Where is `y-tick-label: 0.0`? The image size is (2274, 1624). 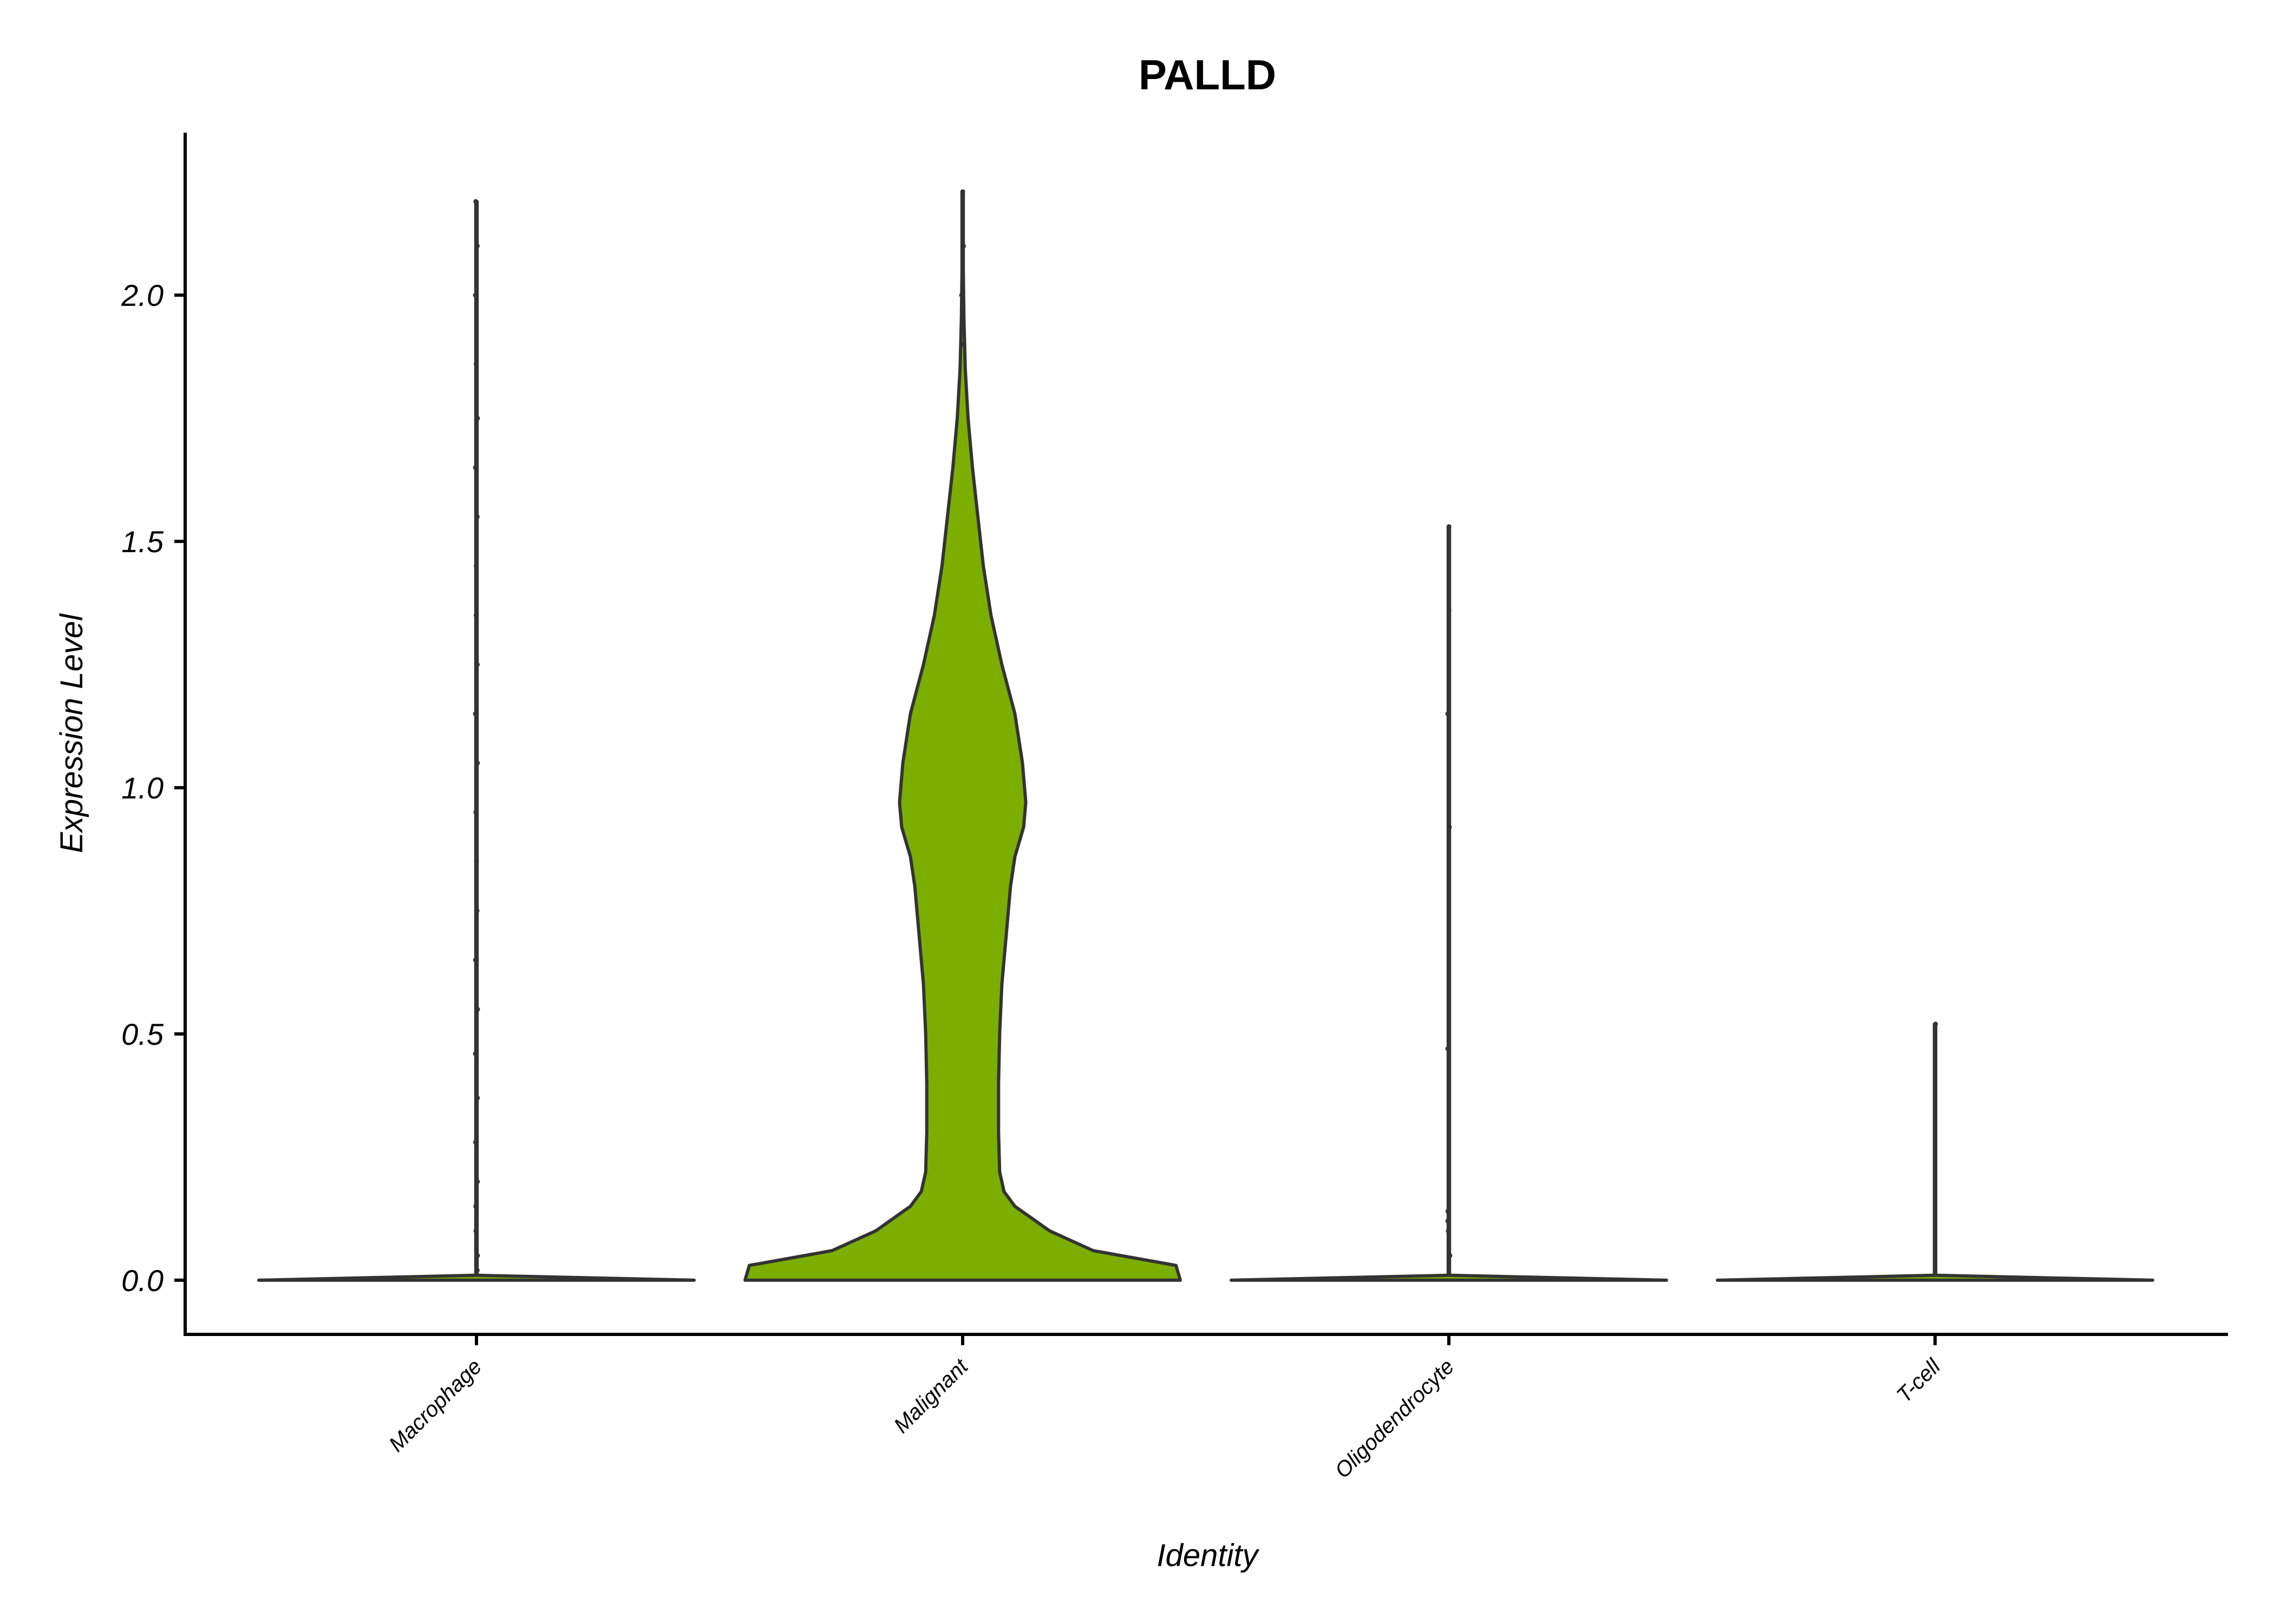
y-tick-label: 0.0 is located at coordinates (143, 1280).